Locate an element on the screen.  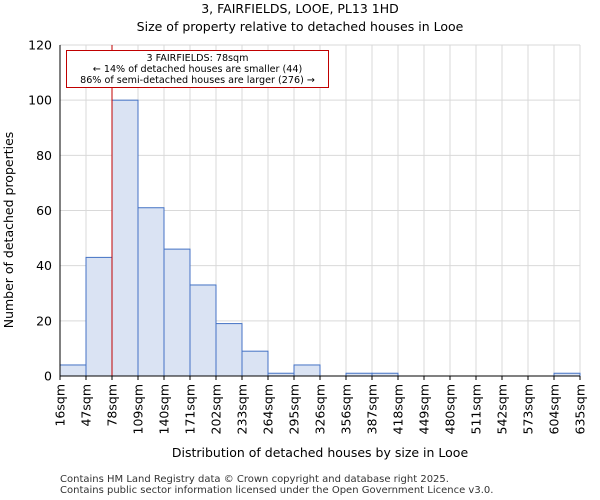
chart-title: 3, FAIRFIELDS, LOOE, PL13 1HD is located at coordinates (300, 8).